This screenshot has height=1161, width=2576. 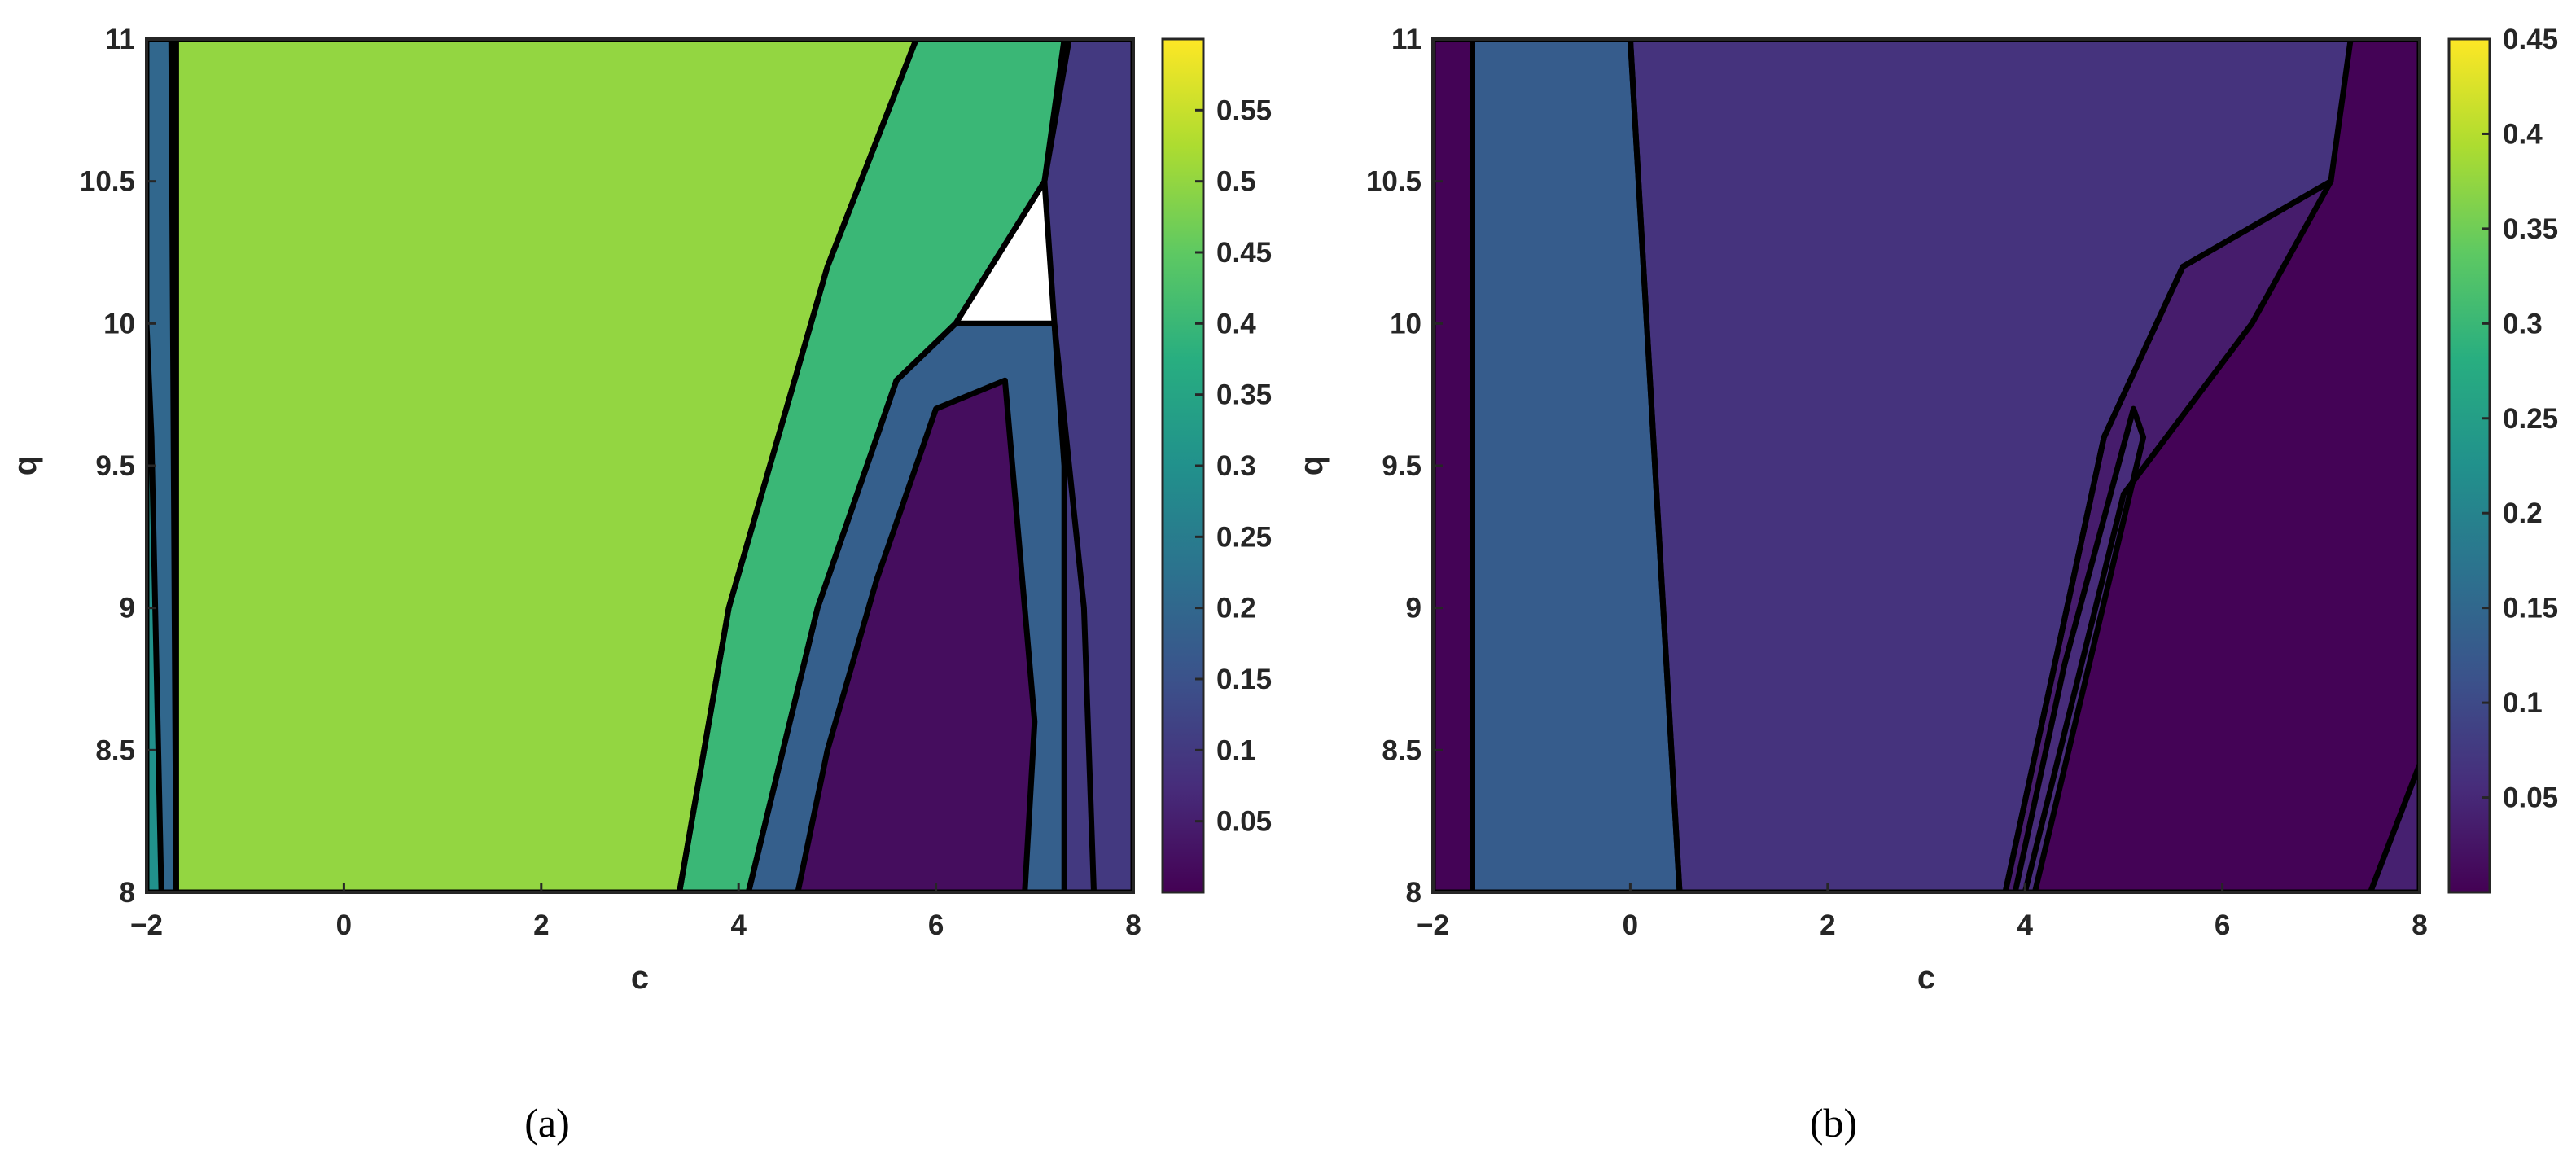 What do you see at coordinates (1394, 182) in the screenshot?
I see `y-tick-label-b: 10.5` at bounding box center [1394, 182].